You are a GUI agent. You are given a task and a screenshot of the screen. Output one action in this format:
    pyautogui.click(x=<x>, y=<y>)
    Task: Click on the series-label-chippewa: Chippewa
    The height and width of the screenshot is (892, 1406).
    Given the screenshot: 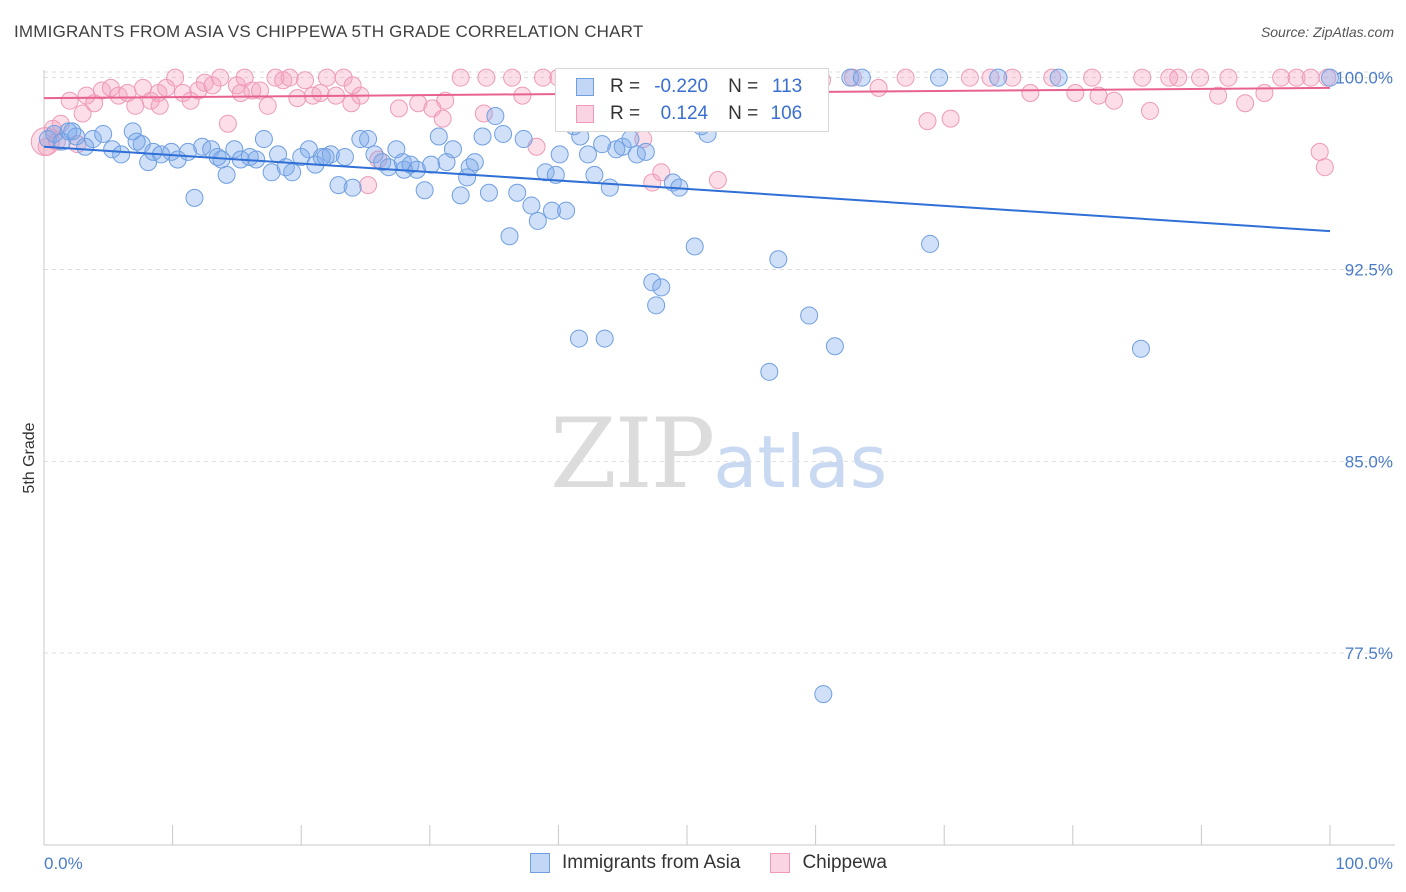 What is the action you would take?
    pyautogui.click(x=844, y=862)
    